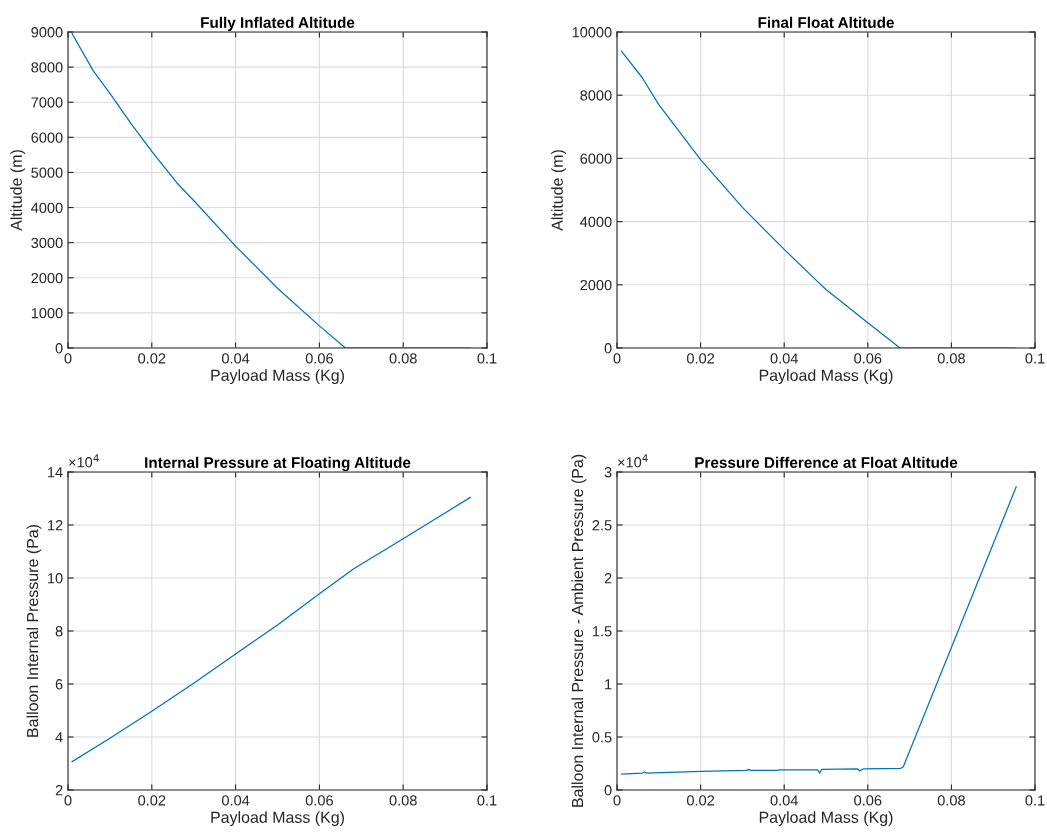 The image size is (1047, 835). Describe the element at coordinates (47, 313) in the screenshot. I see `y-tick-label: 1000` at that location.